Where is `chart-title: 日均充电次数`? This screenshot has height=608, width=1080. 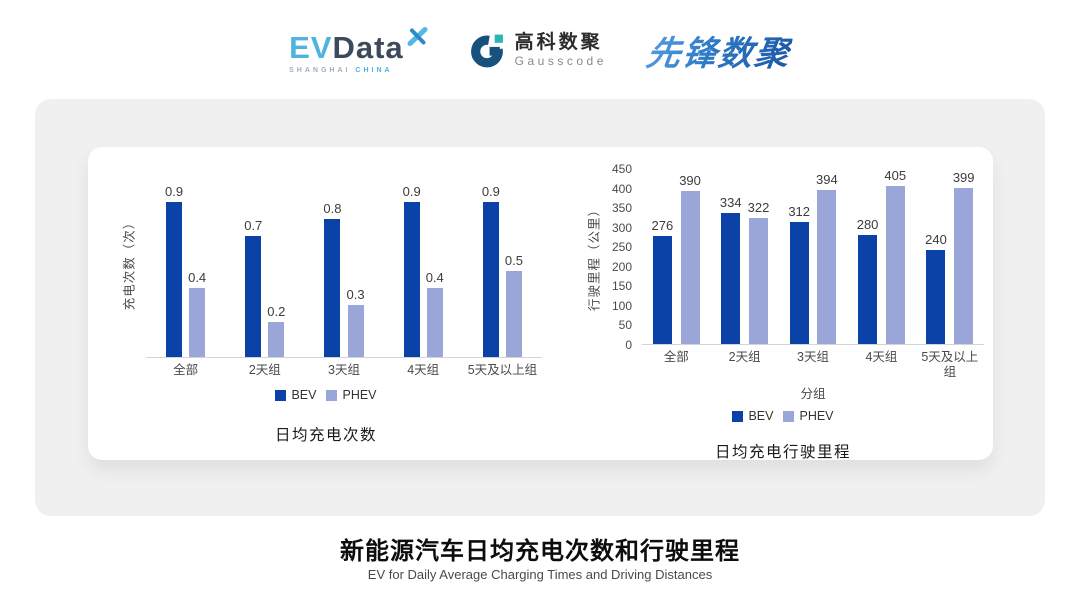
chart-title: 日均充电次数 is located at coordinates (325, 435).